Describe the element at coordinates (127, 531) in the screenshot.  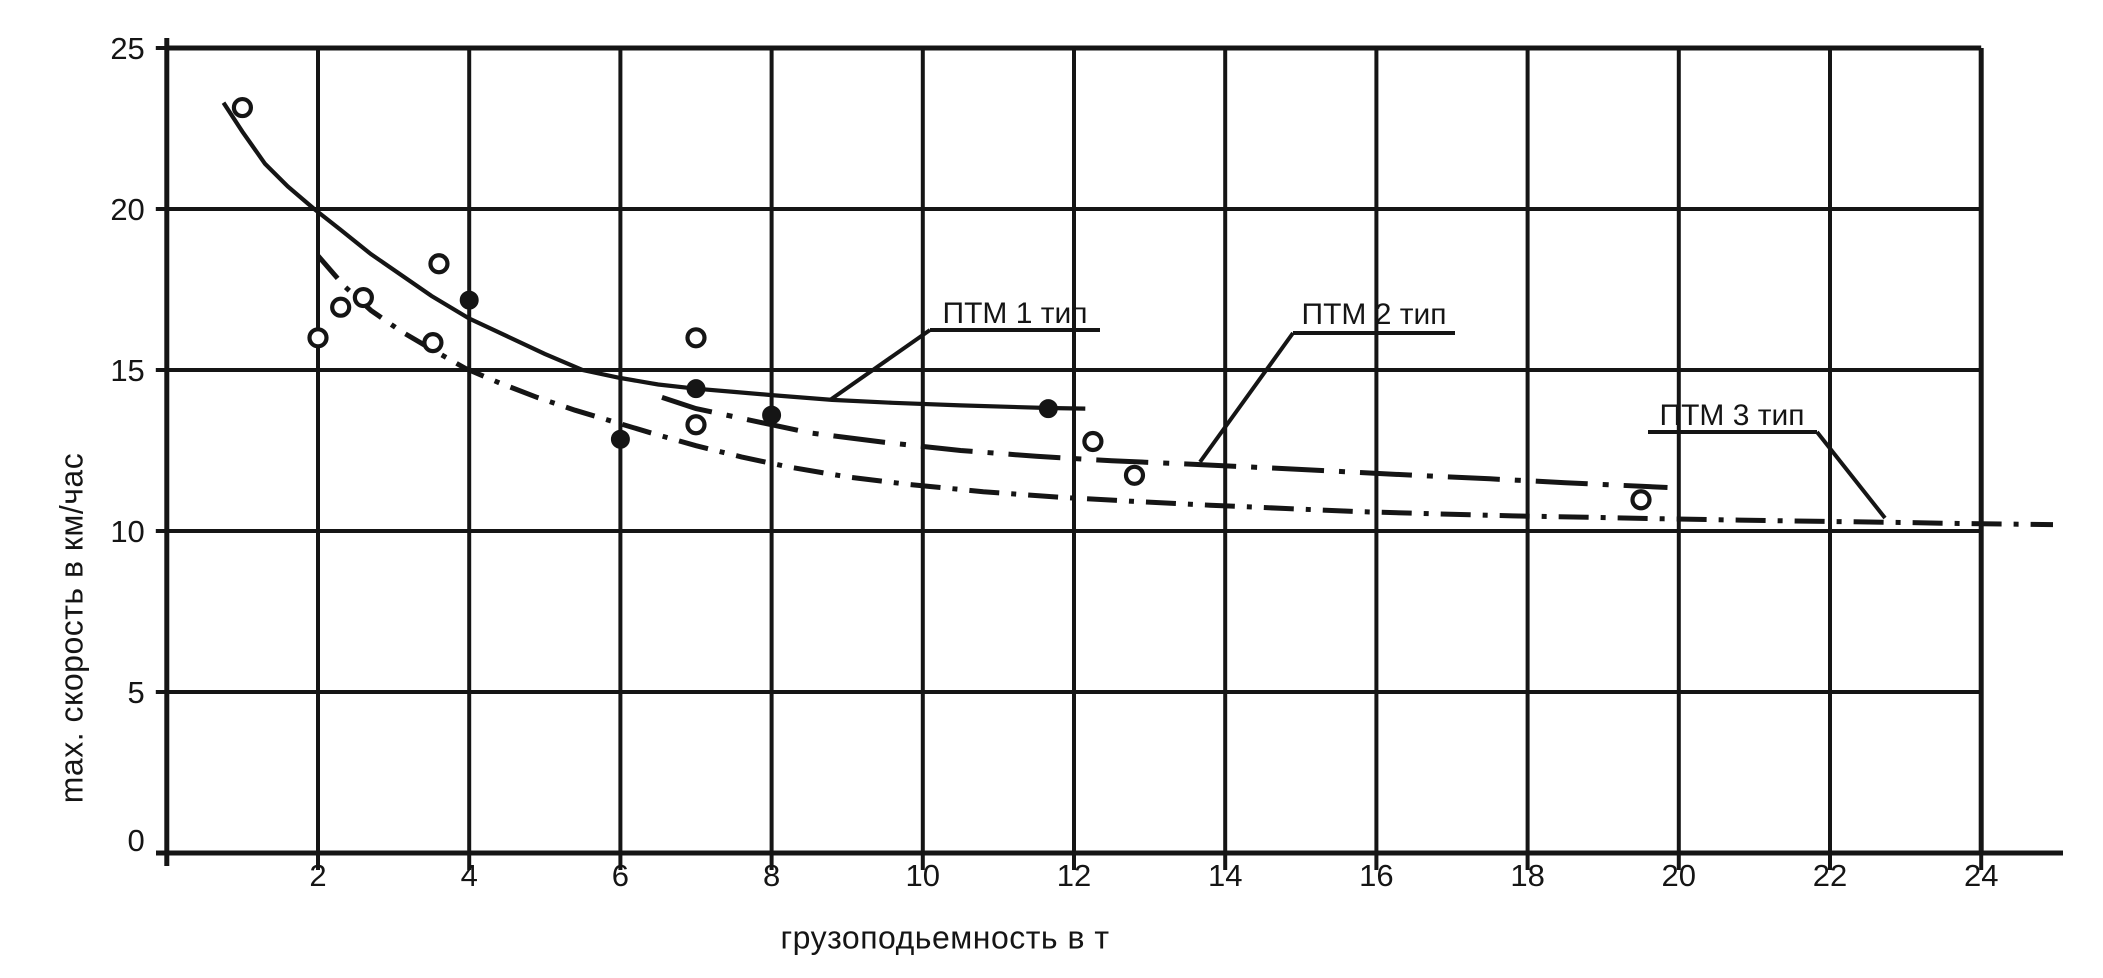
I see `y-tick-label: 10` at that location.